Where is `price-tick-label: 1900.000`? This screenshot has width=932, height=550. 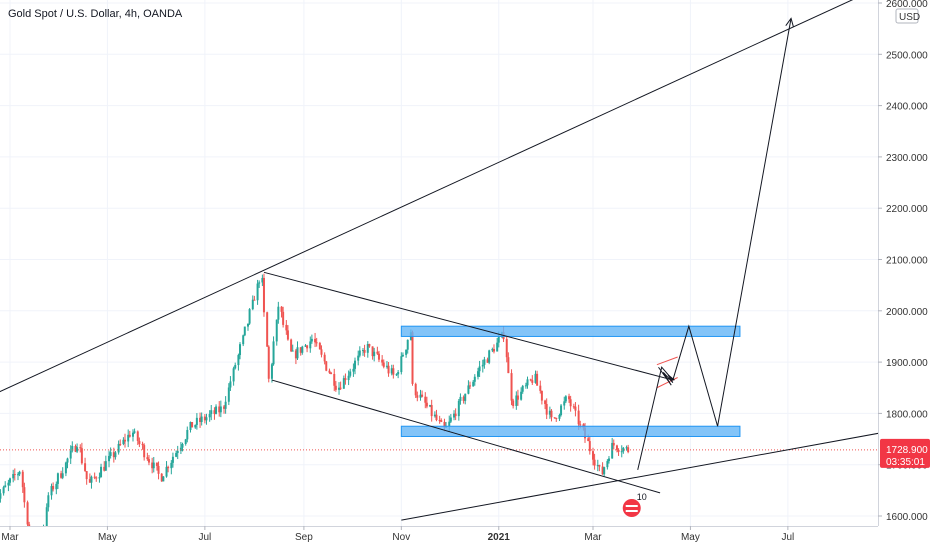 price-tick-label: 1900.000 is located at coordinates (907, 363).